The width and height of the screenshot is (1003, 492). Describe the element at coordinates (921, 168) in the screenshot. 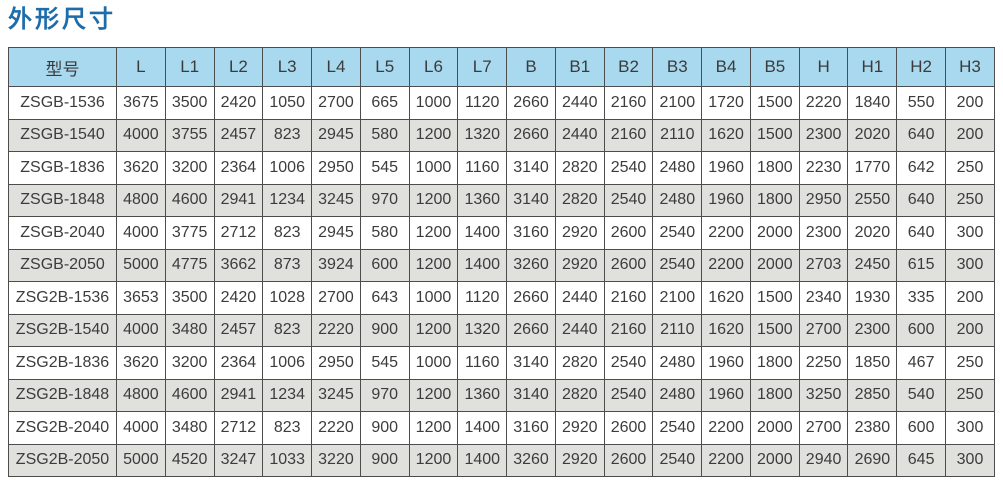

I see `value-cell: 642` at that location.